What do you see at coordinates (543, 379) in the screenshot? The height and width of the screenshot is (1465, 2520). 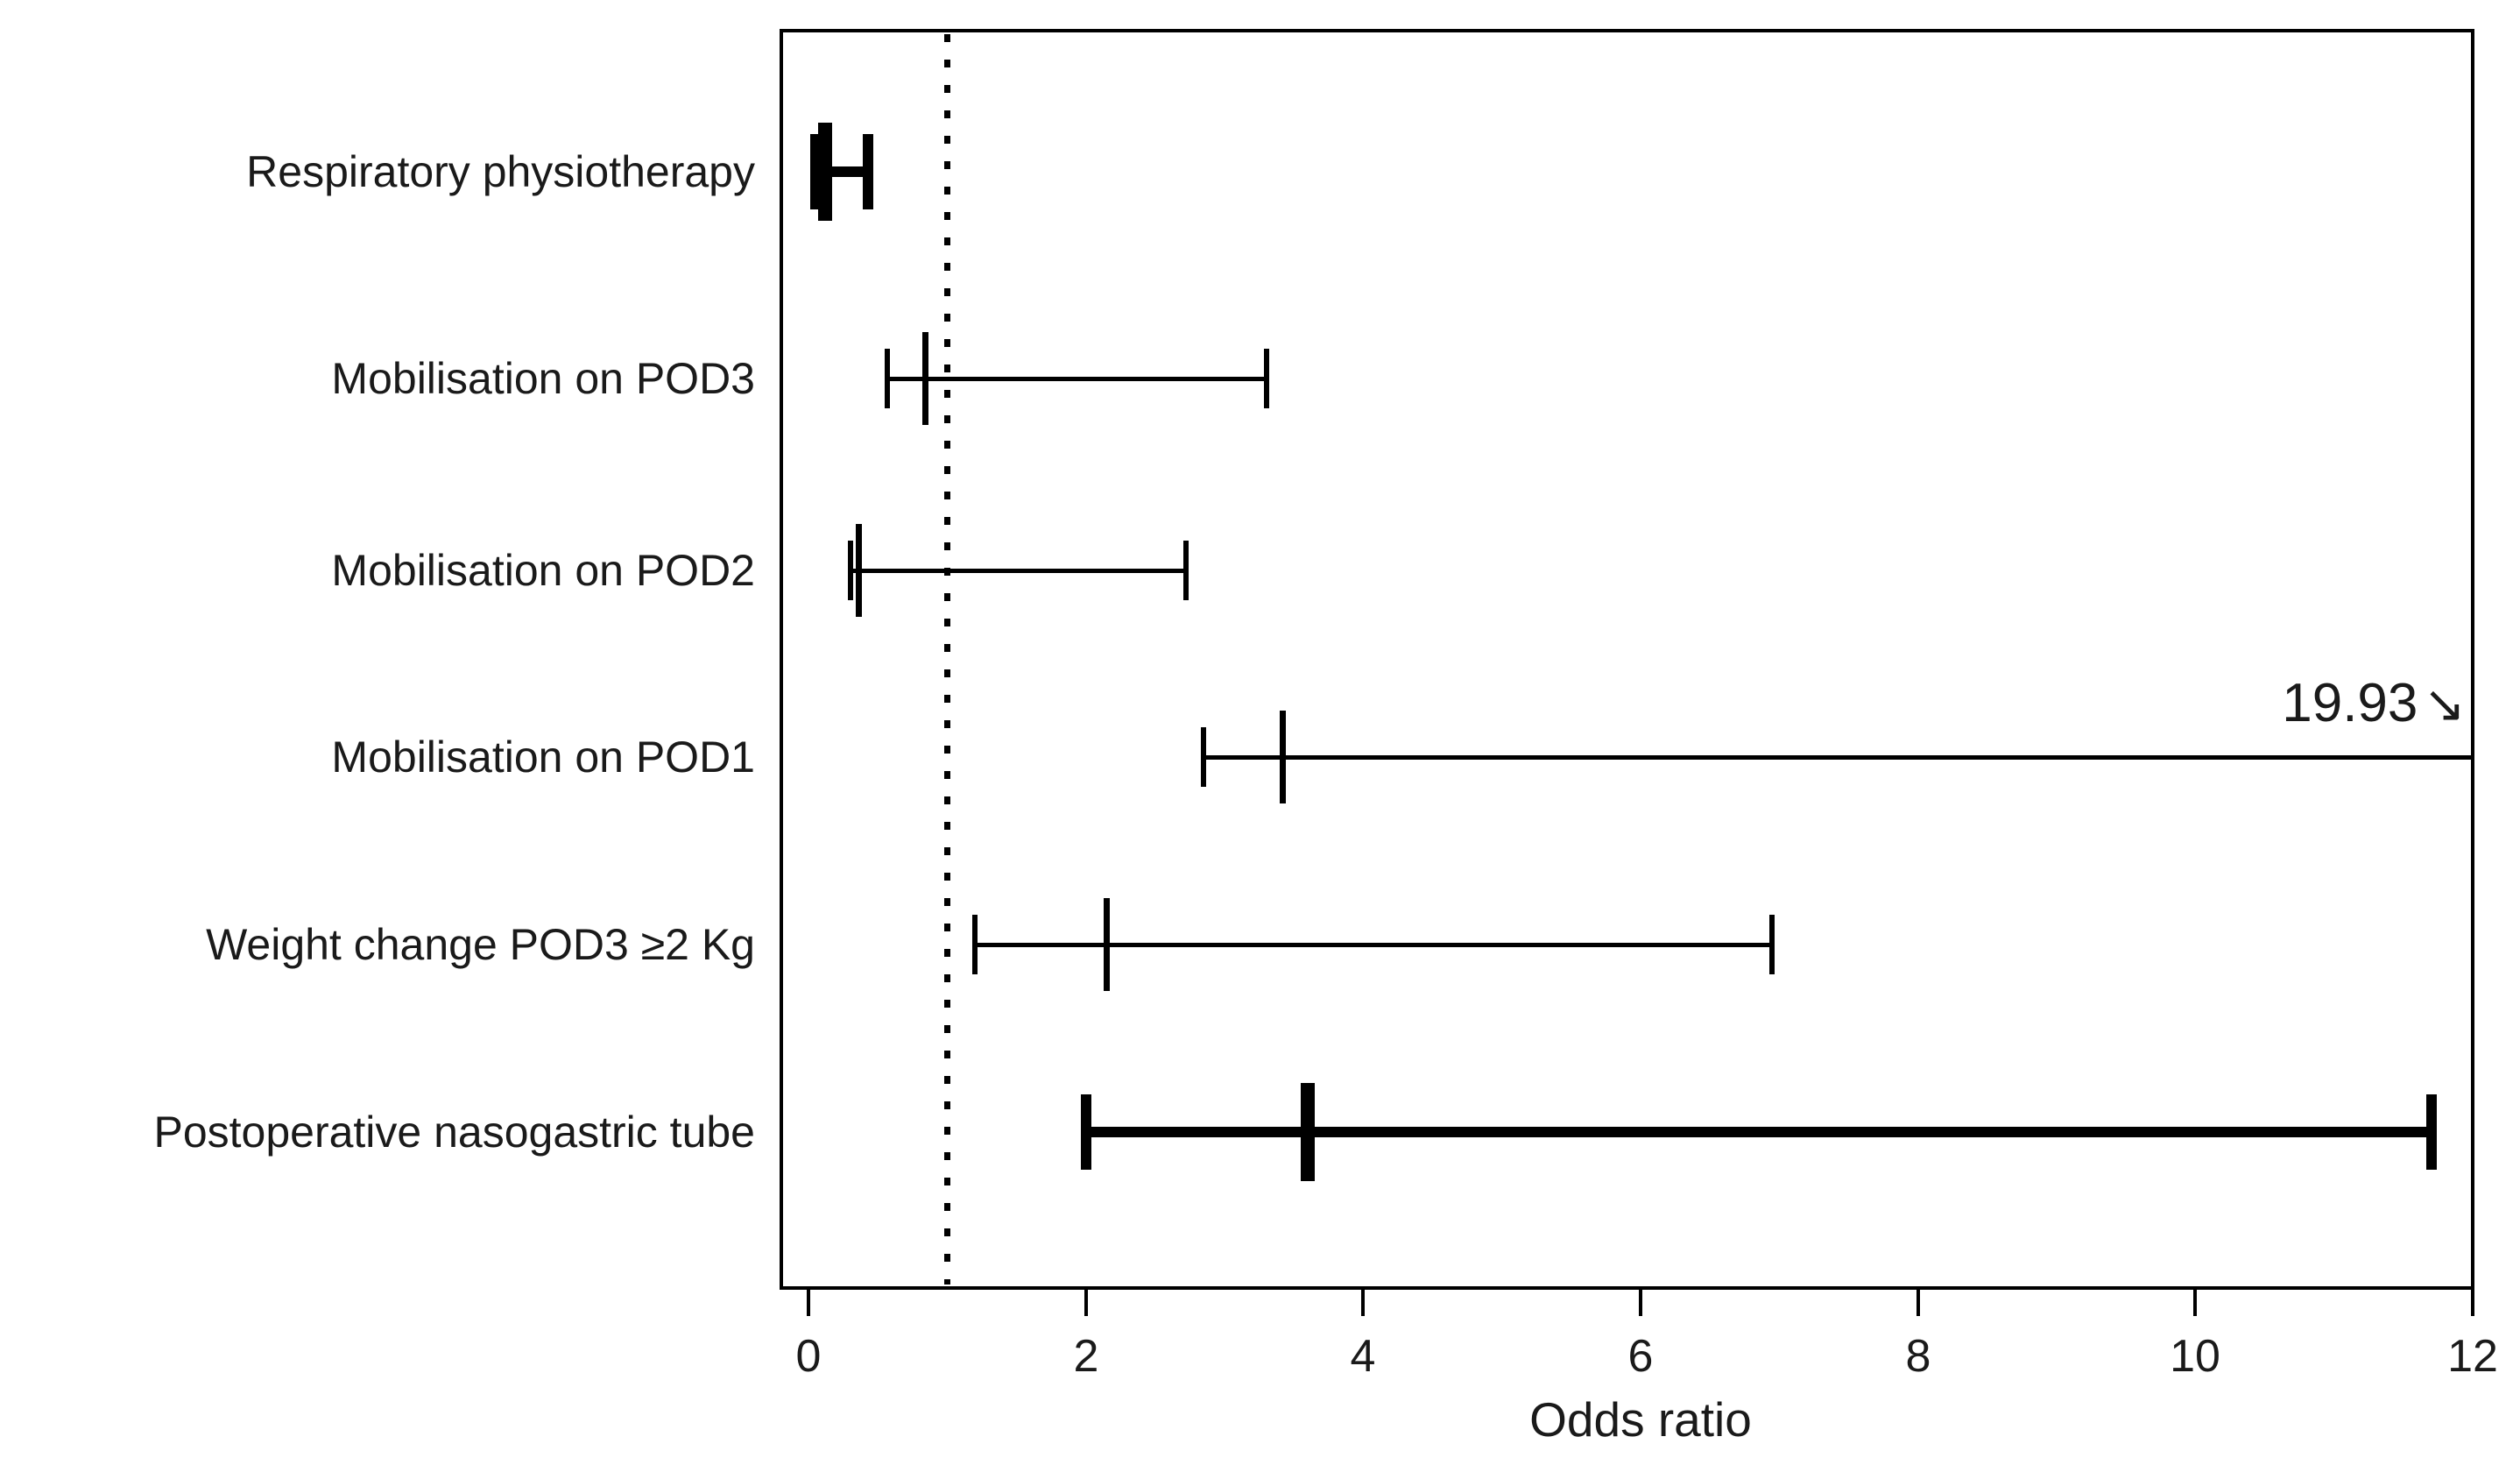 I see `row-label: Mobilisation on POD3` at bounding box center [543, 379].